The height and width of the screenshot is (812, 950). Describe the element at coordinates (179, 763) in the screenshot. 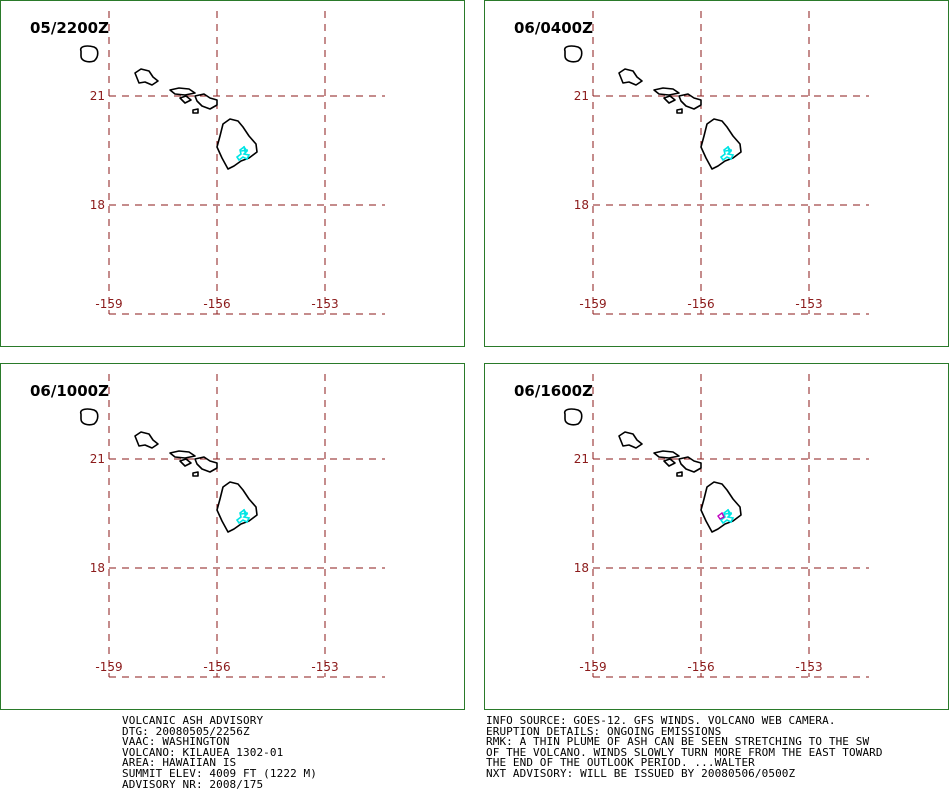

I see `advisory-line: AREA: HAWAIIAN IS` at that location.